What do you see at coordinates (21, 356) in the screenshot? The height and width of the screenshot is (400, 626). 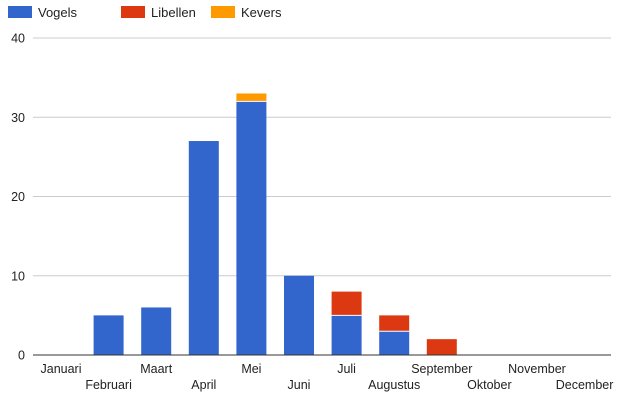 I see `y-tick-label: 0` at bounding box center [21, 356].